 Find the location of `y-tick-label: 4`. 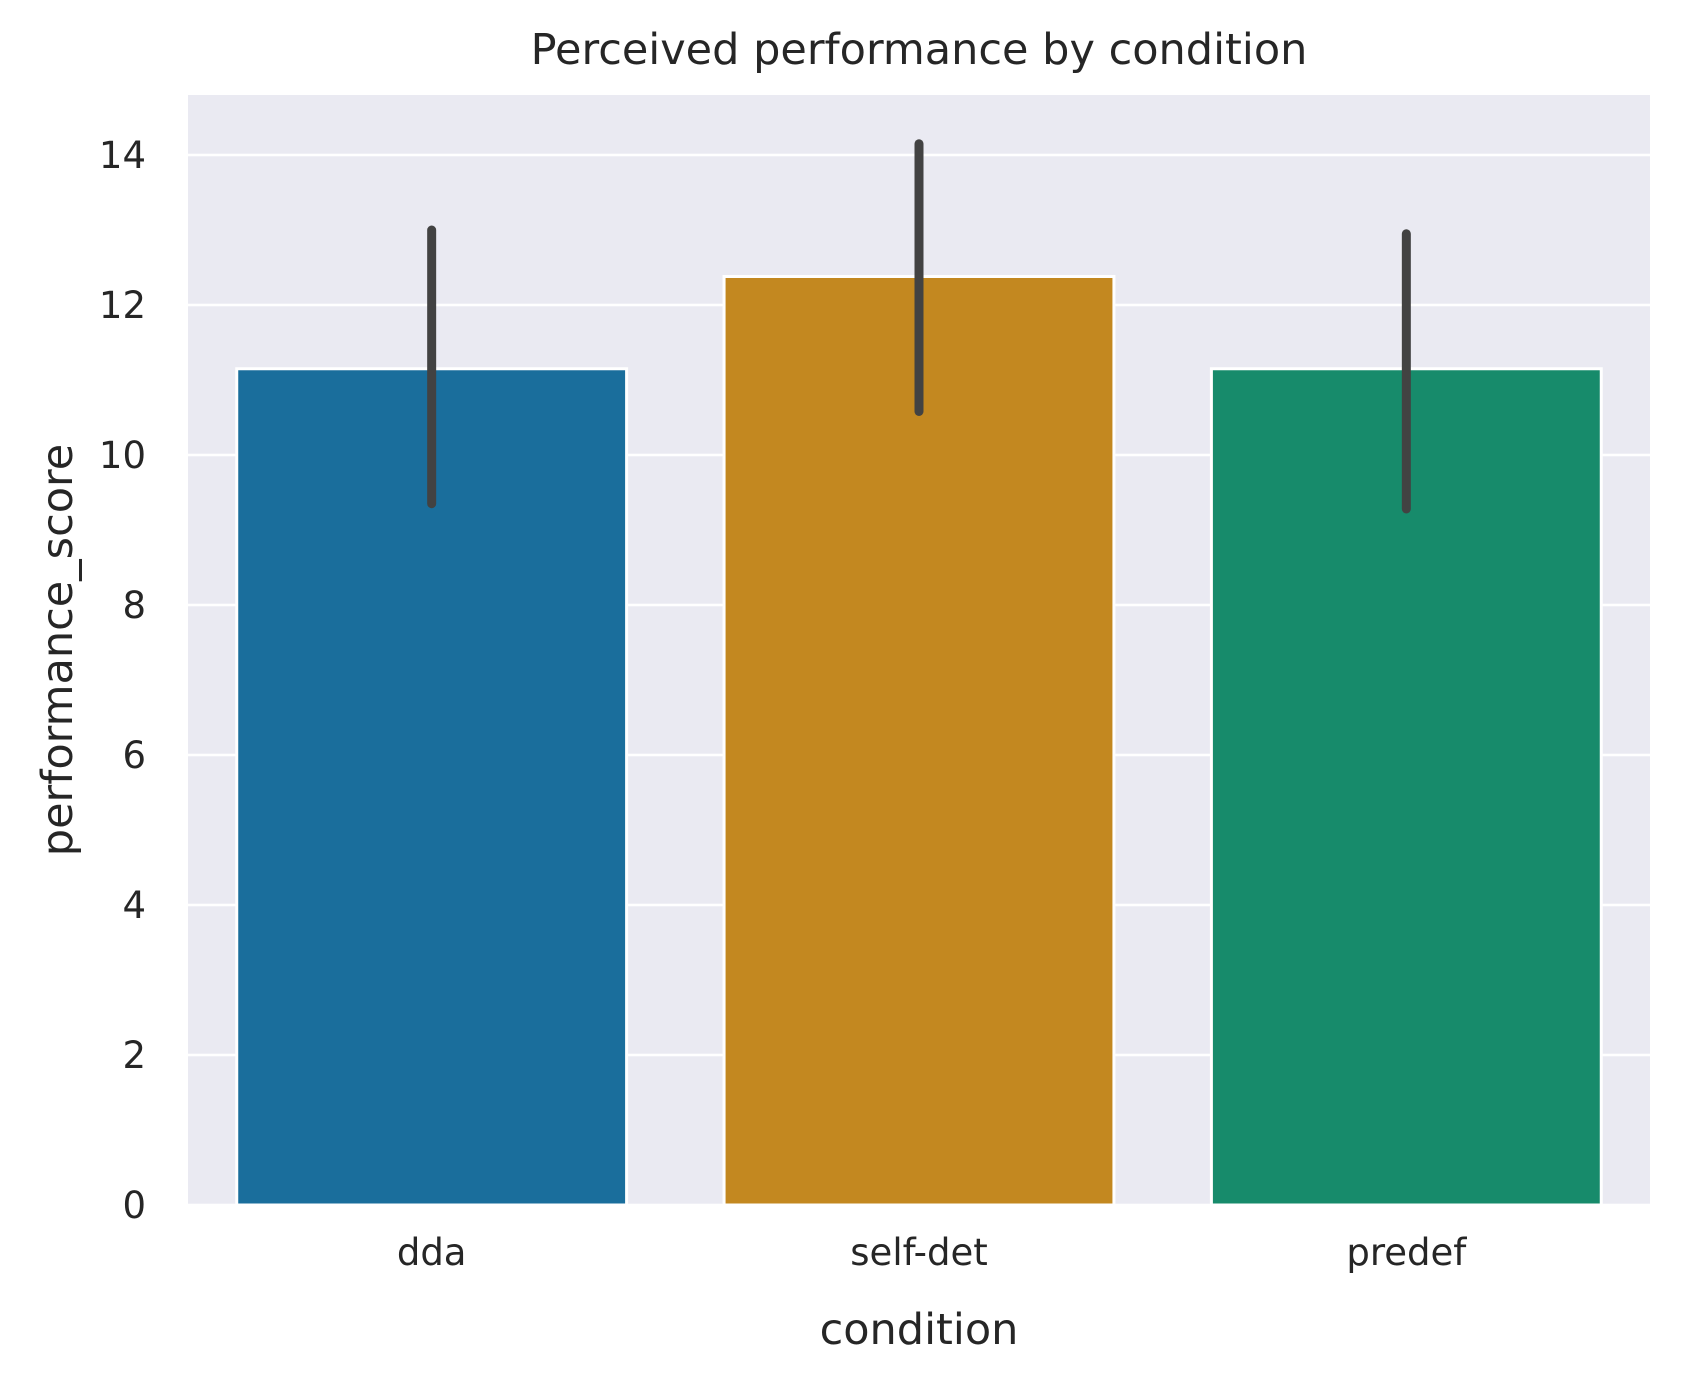

y-tick-label: 4 is located at coordinates (134, 905).